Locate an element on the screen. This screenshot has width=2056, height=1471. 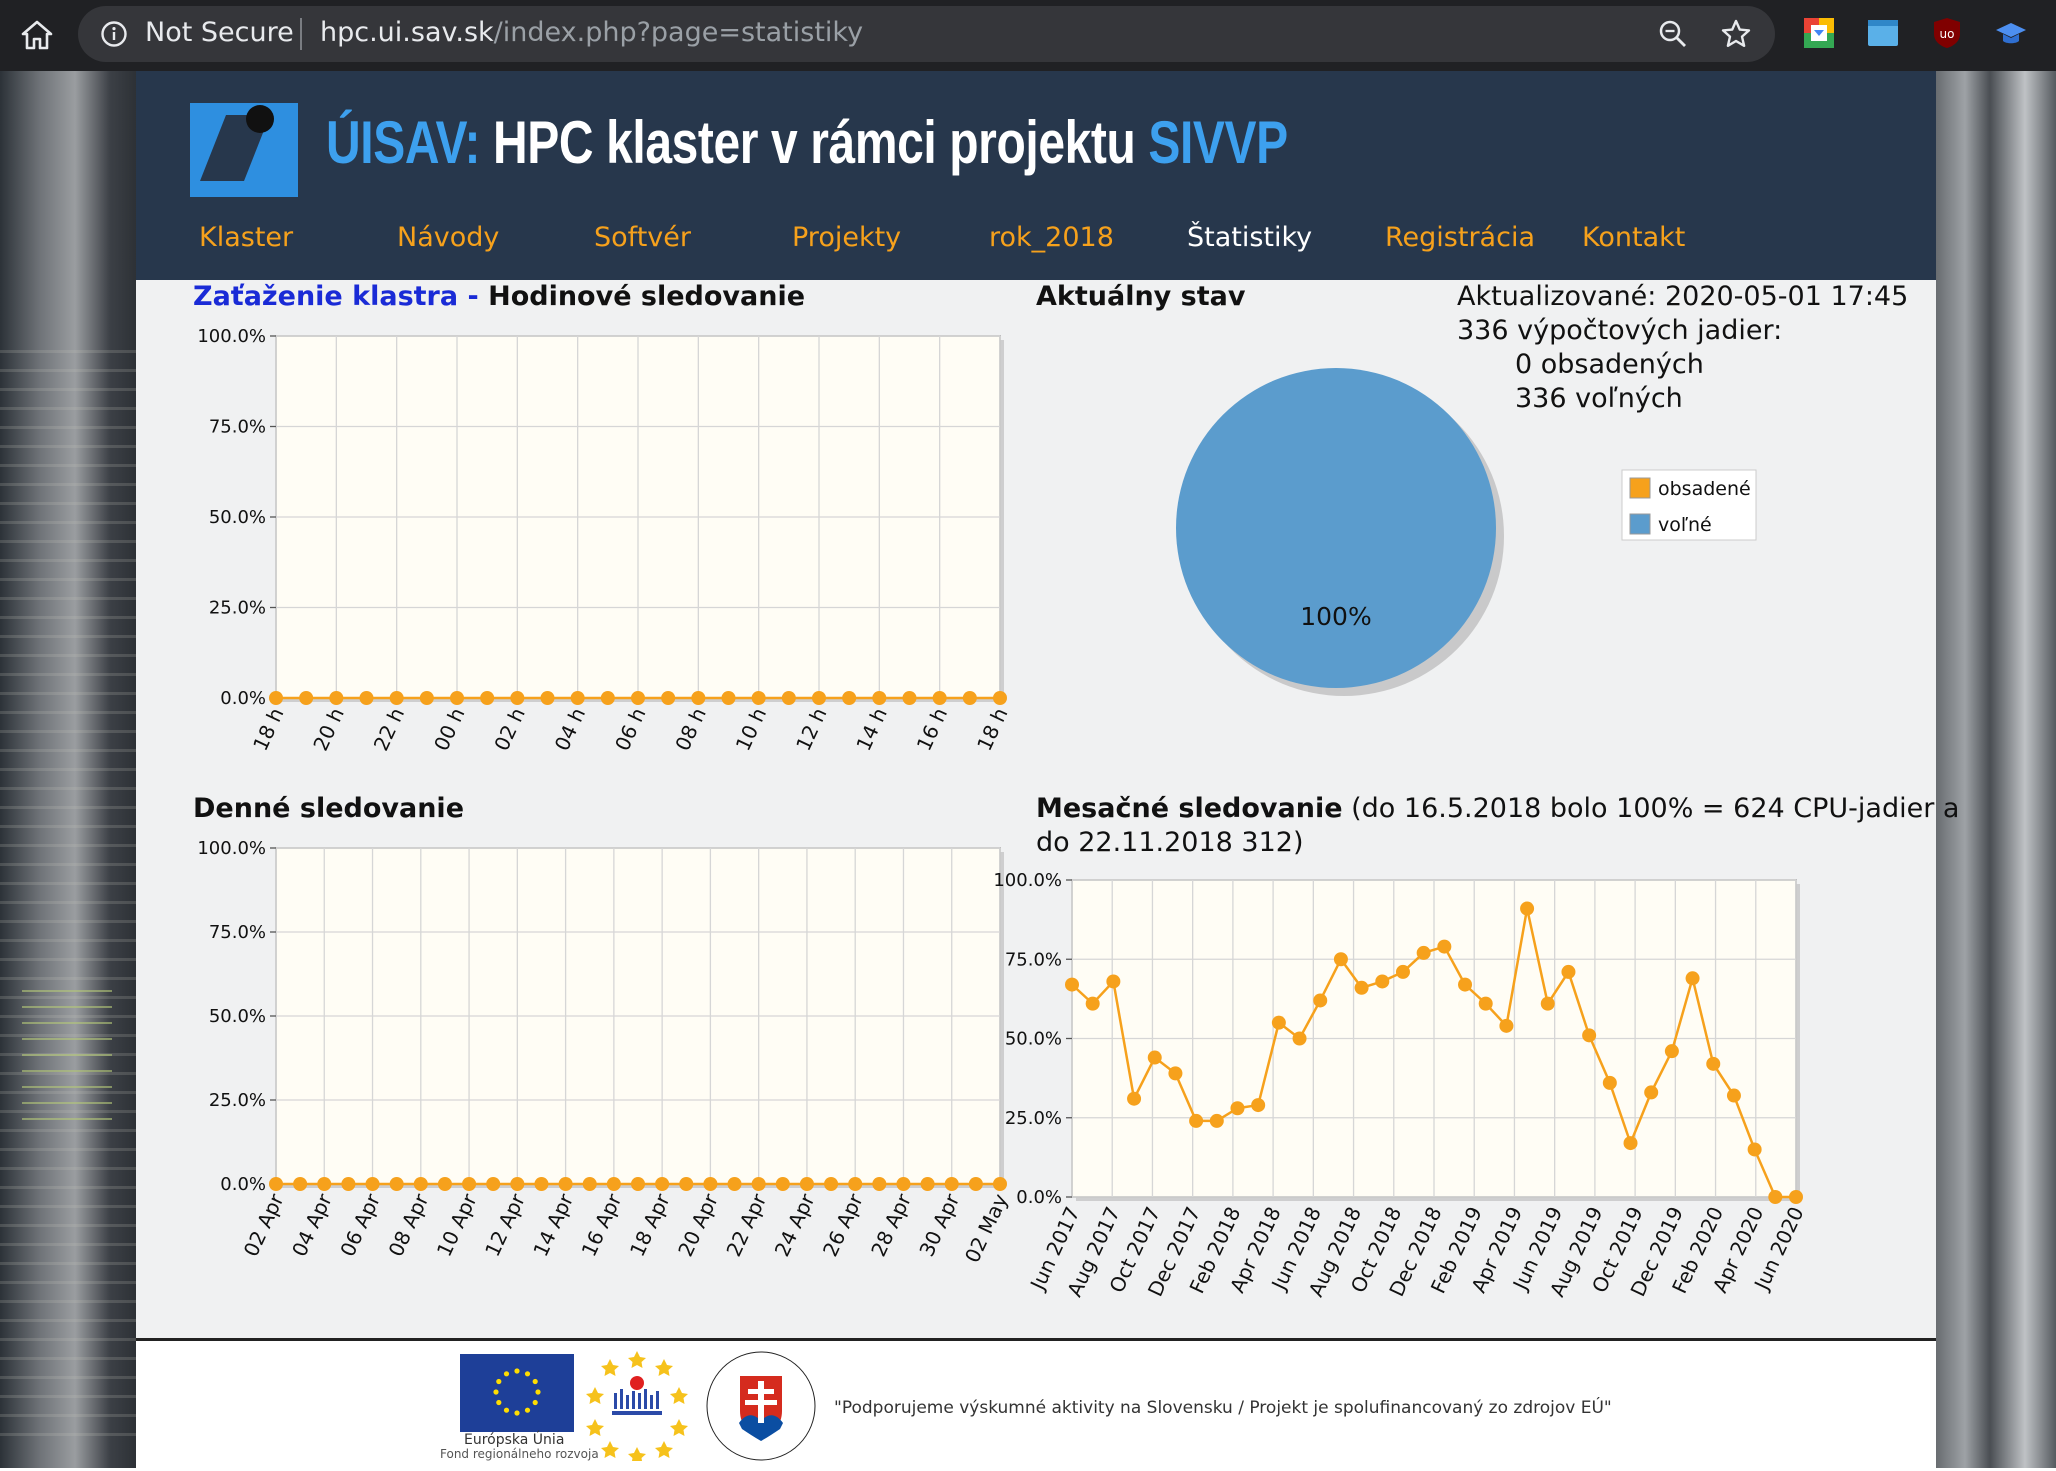
eu-flag-logo is located at coordinates (517, 1393).